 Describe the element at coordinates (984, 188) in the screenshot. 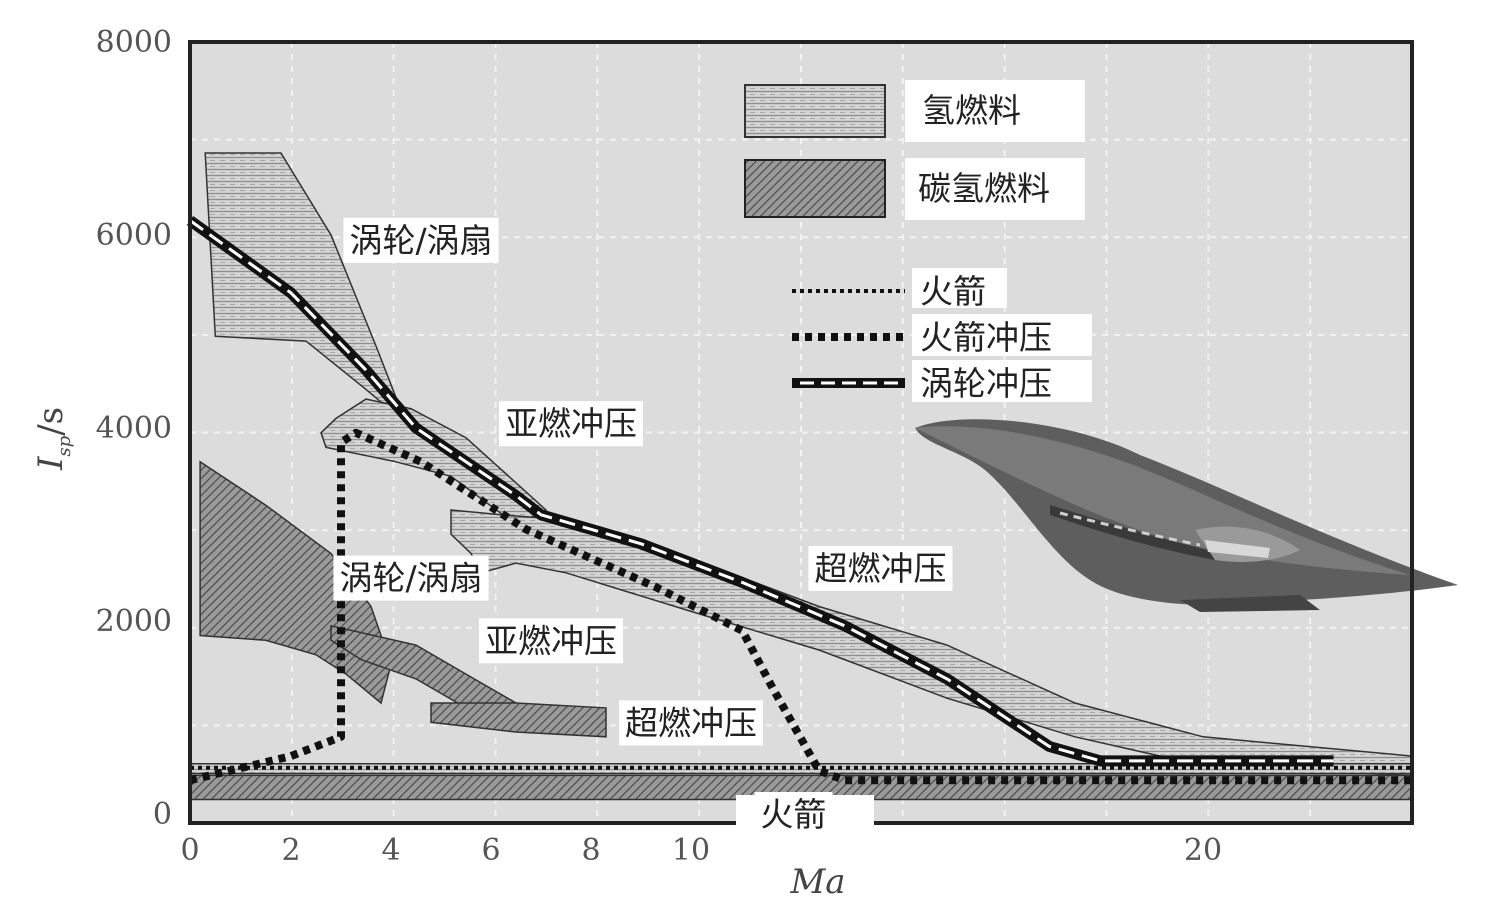

I see `legend-label-hydrocarbon: 碳氢燃料` at that location.